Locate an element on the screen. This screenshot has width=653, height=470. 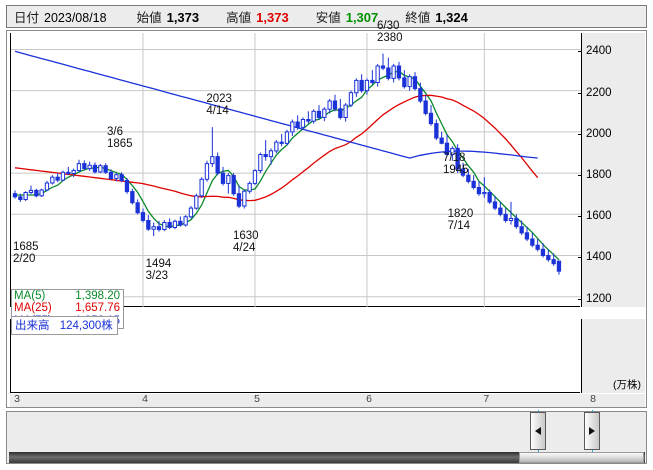
scrollbar-thumb is located at coordinates (581, 457).